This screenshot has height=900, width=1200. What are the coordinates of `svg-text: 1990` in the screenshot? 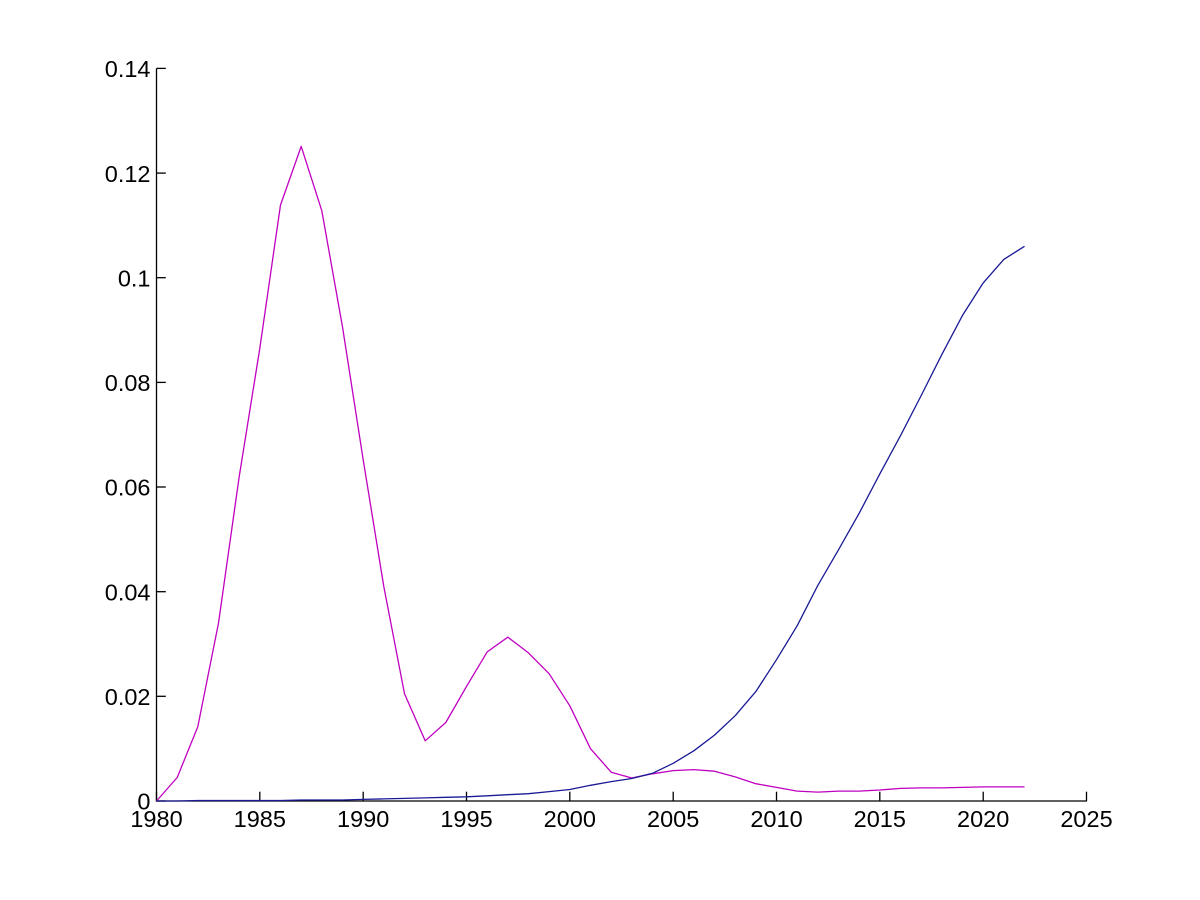 It's located at (363, 819).